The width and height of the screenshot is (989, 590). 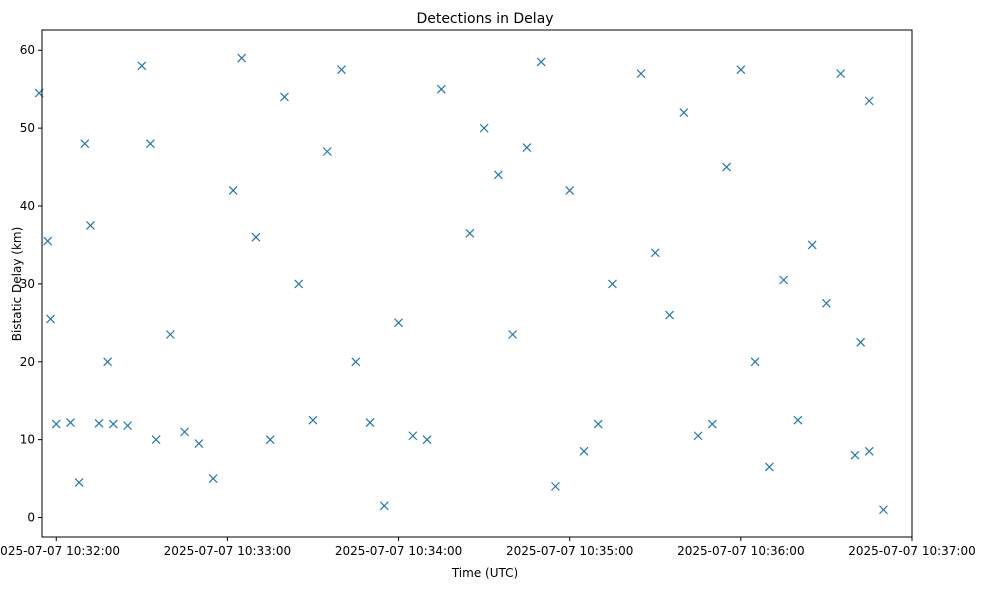 I want to click on x-tick-label: 2025-07-07 10:33:00, so click(x=227, y=551).